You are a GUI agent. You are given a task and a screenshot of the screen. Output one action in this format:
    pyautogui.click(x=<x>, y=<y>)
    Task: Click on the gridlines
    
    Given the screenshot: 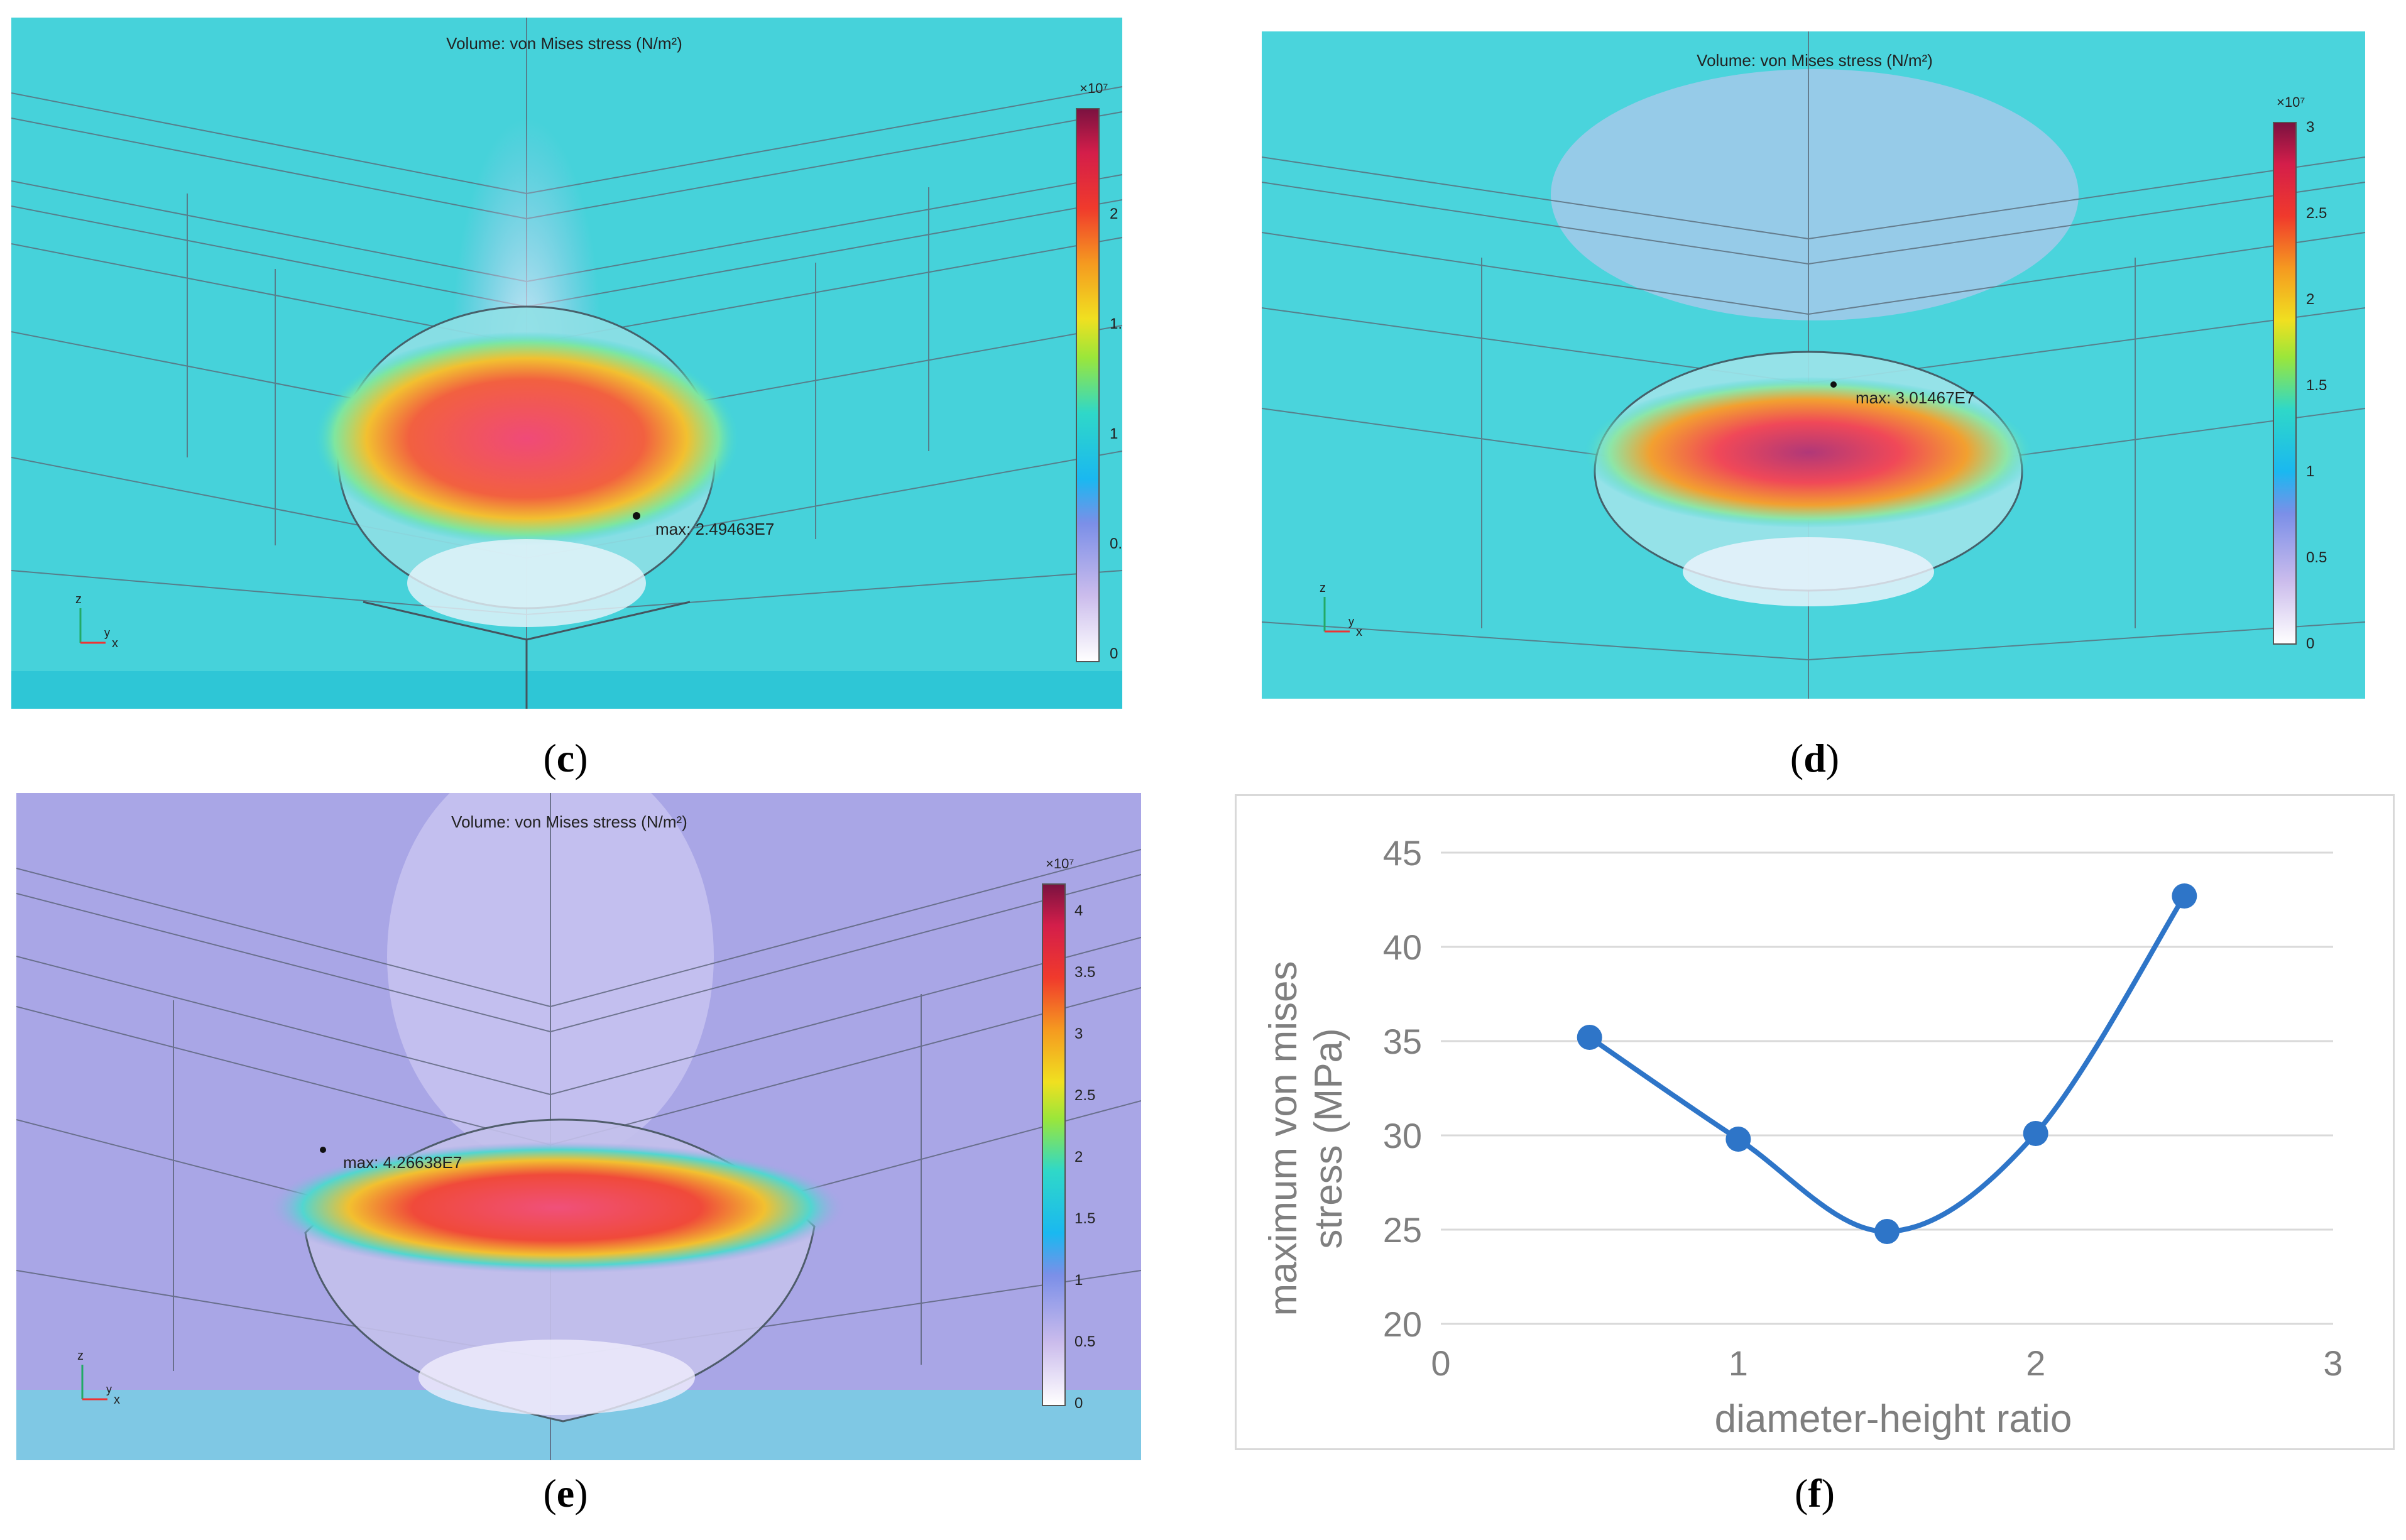 What is the action you would take?
    pyautogui.click(x=1887, y=1088)
    